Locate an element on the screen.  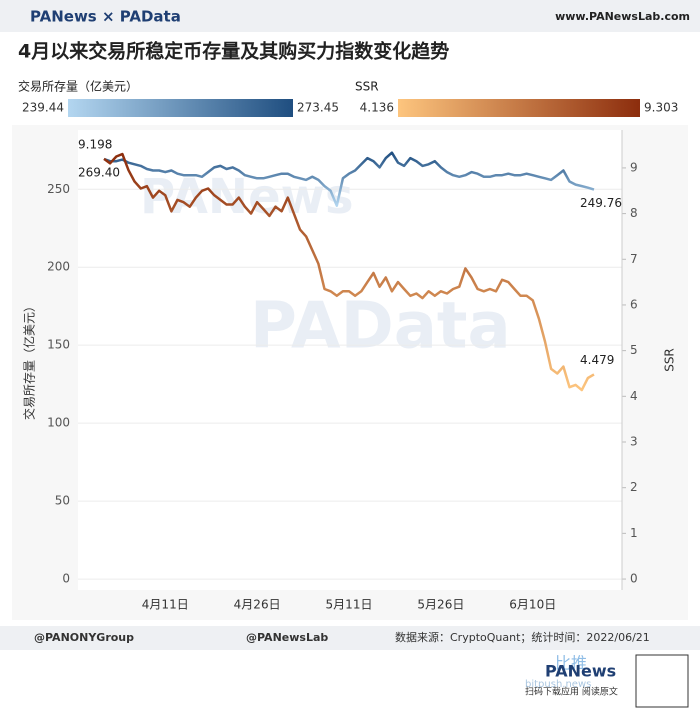
y-tick-label: 250 is located at coordinates (58, 189).